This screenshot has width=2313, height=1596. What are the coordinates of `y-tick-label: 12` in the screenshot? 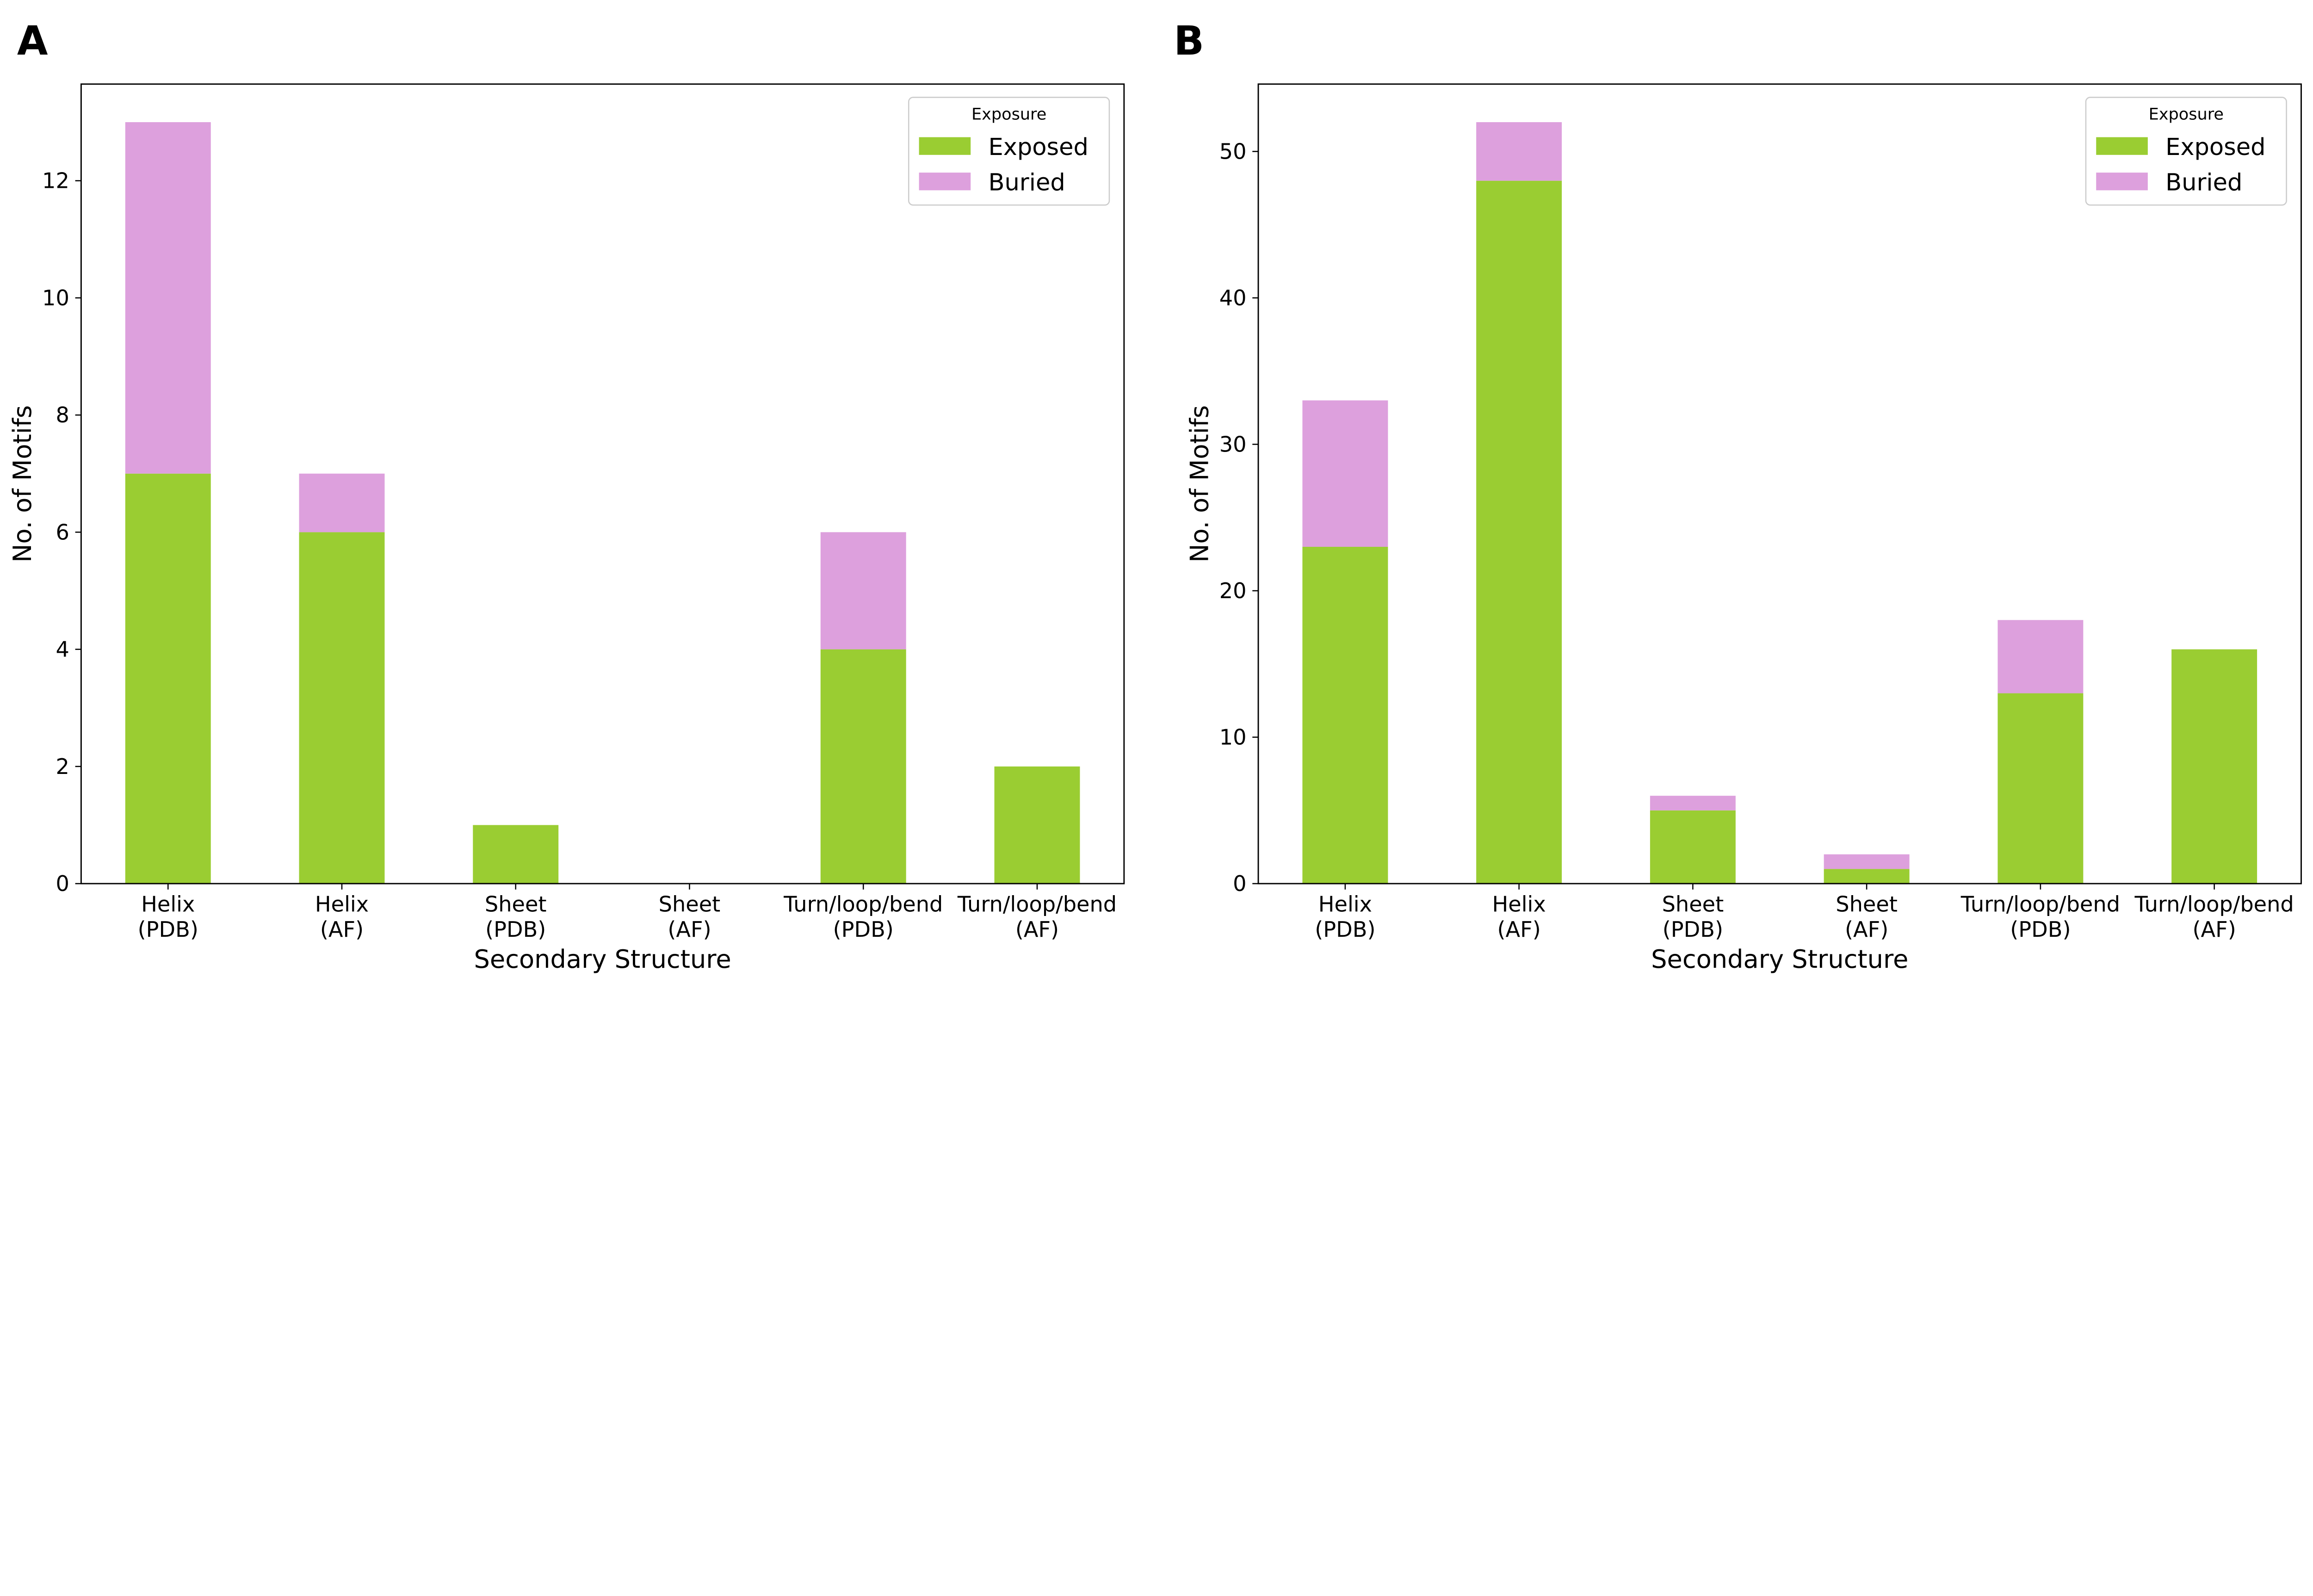 It's located at (55, 181).